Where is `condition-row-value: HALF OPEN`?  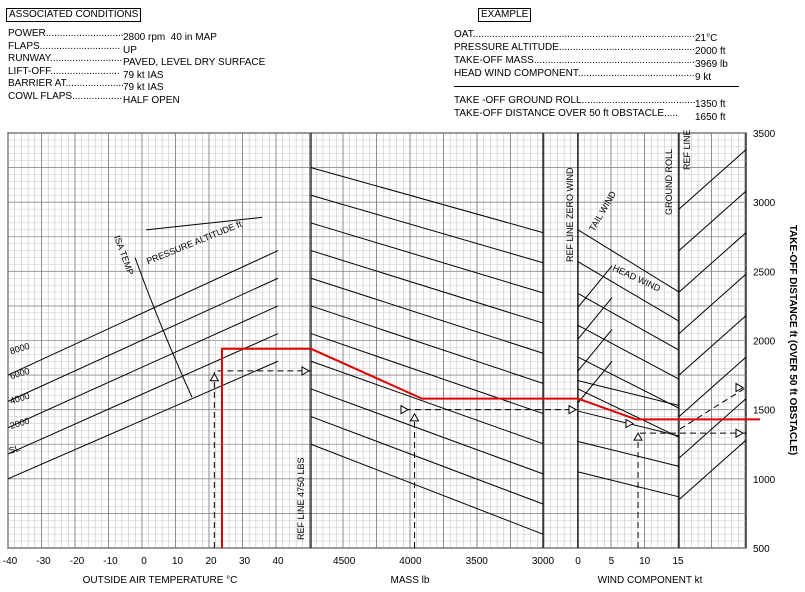
condition-row-value: HALF OPEN is located at coordinates (151, 100).